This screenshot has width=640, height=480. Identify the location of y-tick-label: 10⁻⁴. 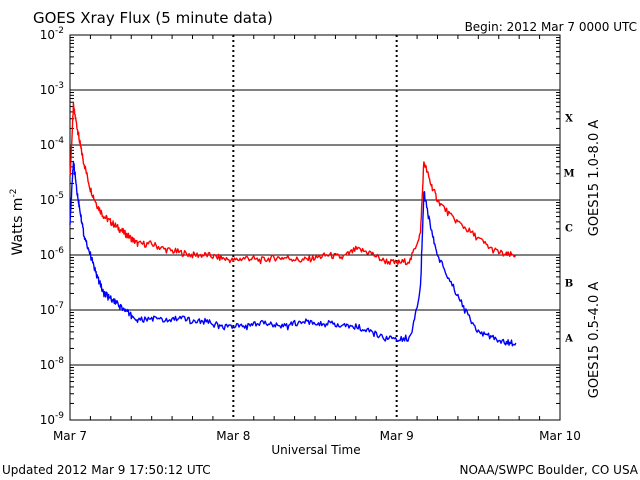
(52, 144).